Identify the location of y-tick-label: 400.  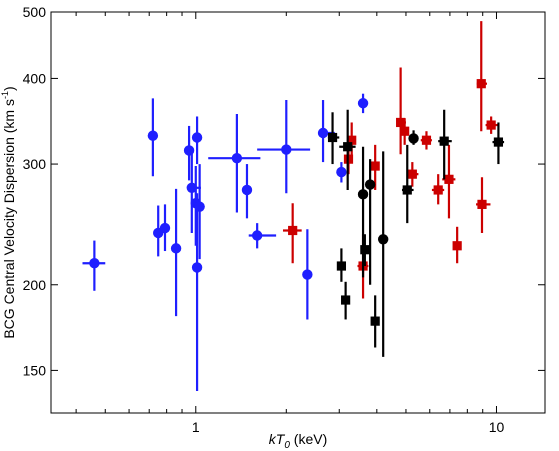
(35, 78).